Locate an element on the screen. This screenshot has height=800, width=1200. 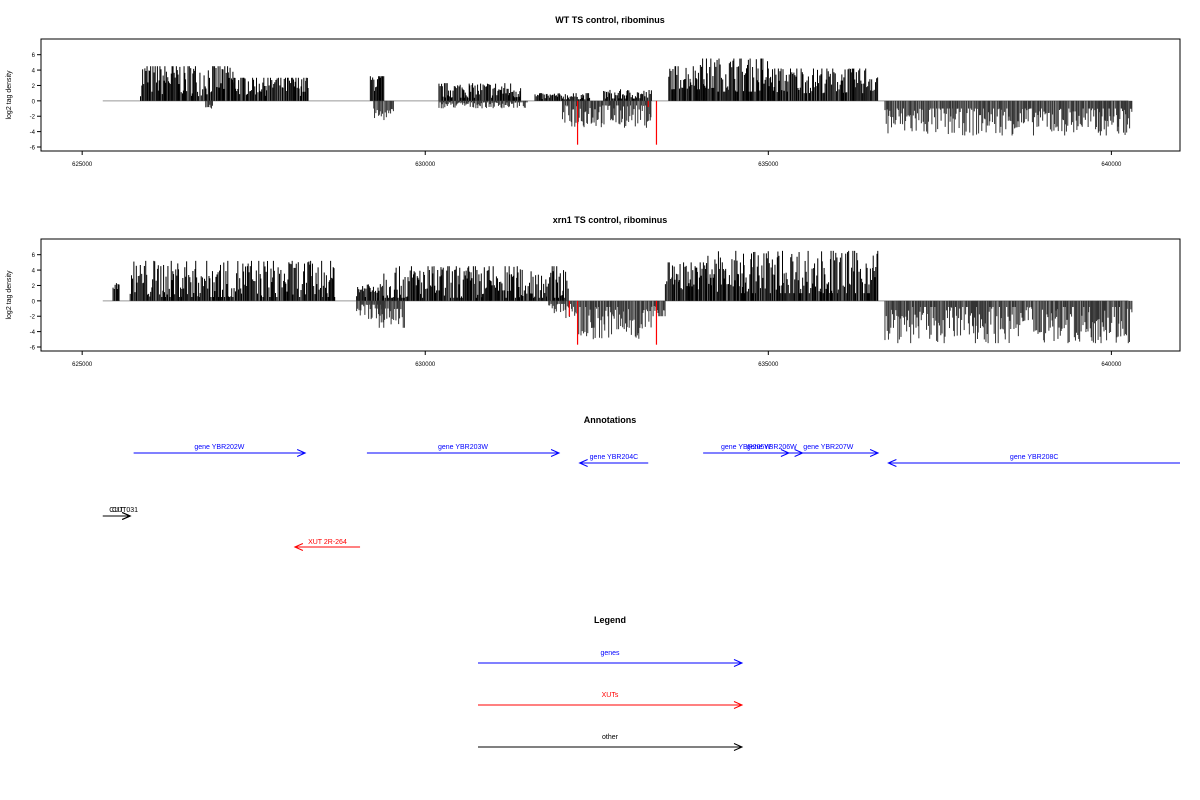
panel-title: WT TS control, ribominus is located at coordinates (610, 20).